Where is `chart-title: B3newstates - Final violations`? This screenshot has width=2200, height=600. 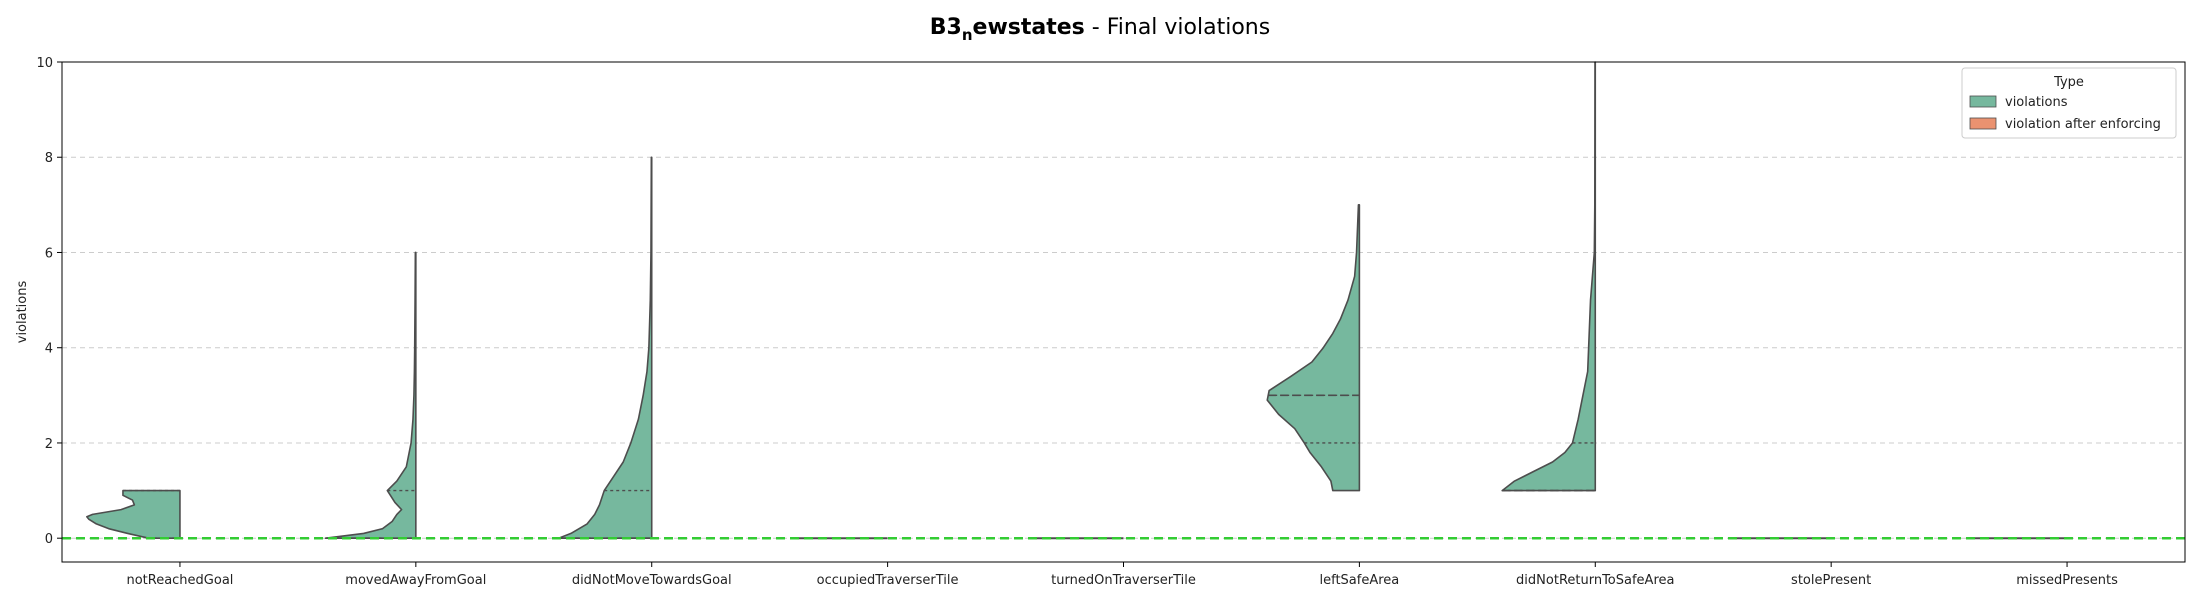 chart-title: B3newstates - Final violations is located at coordinates (1100, 29).